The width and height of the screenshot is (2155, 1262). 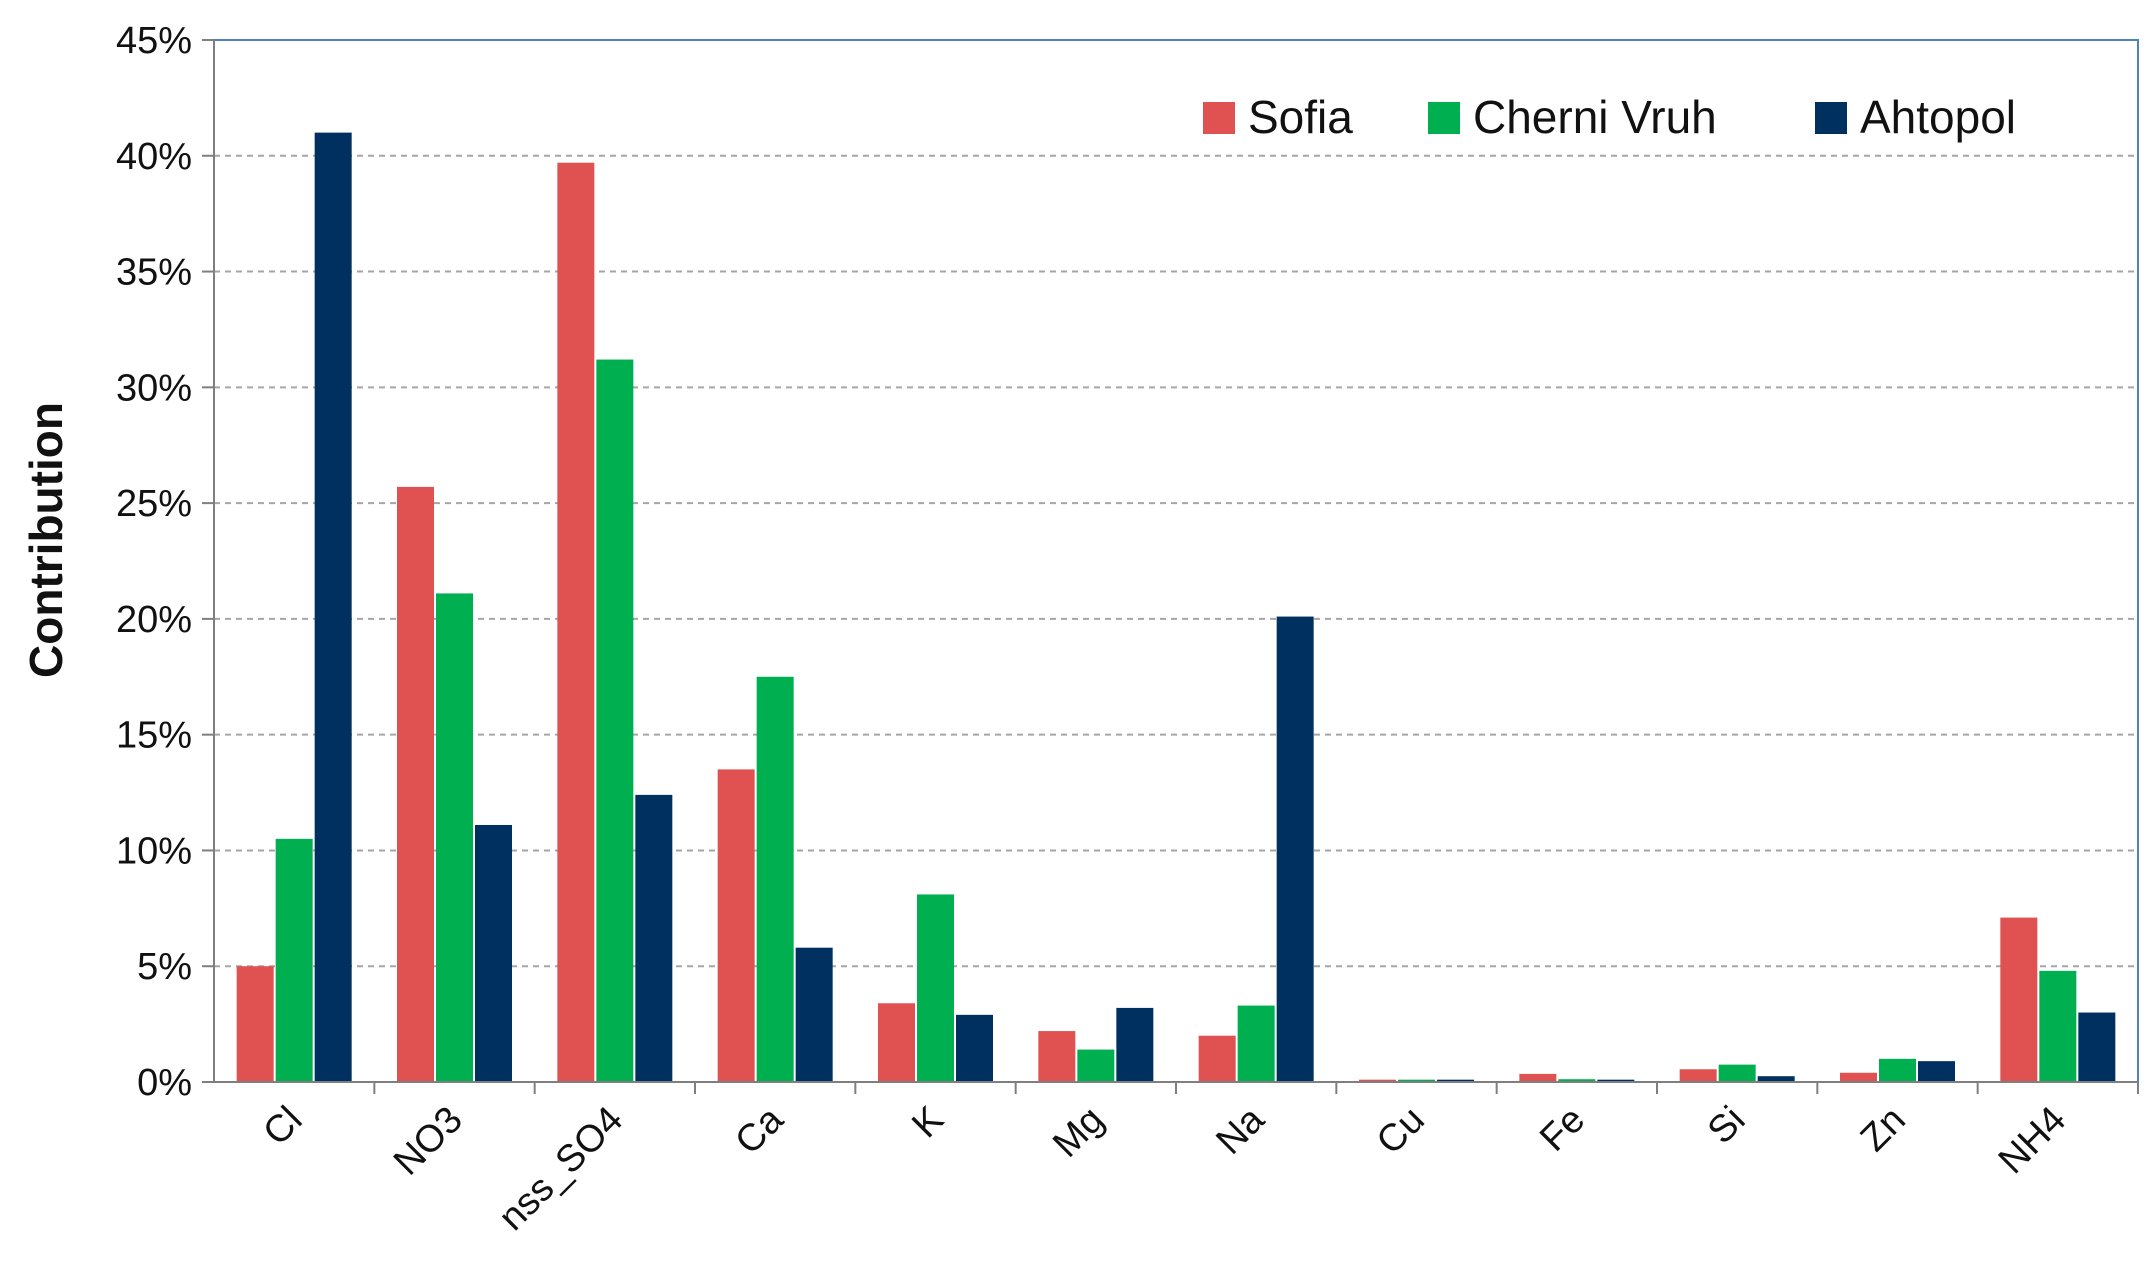 I want to click on bar-sofia-nss_so4, so click(x=576, y=622).